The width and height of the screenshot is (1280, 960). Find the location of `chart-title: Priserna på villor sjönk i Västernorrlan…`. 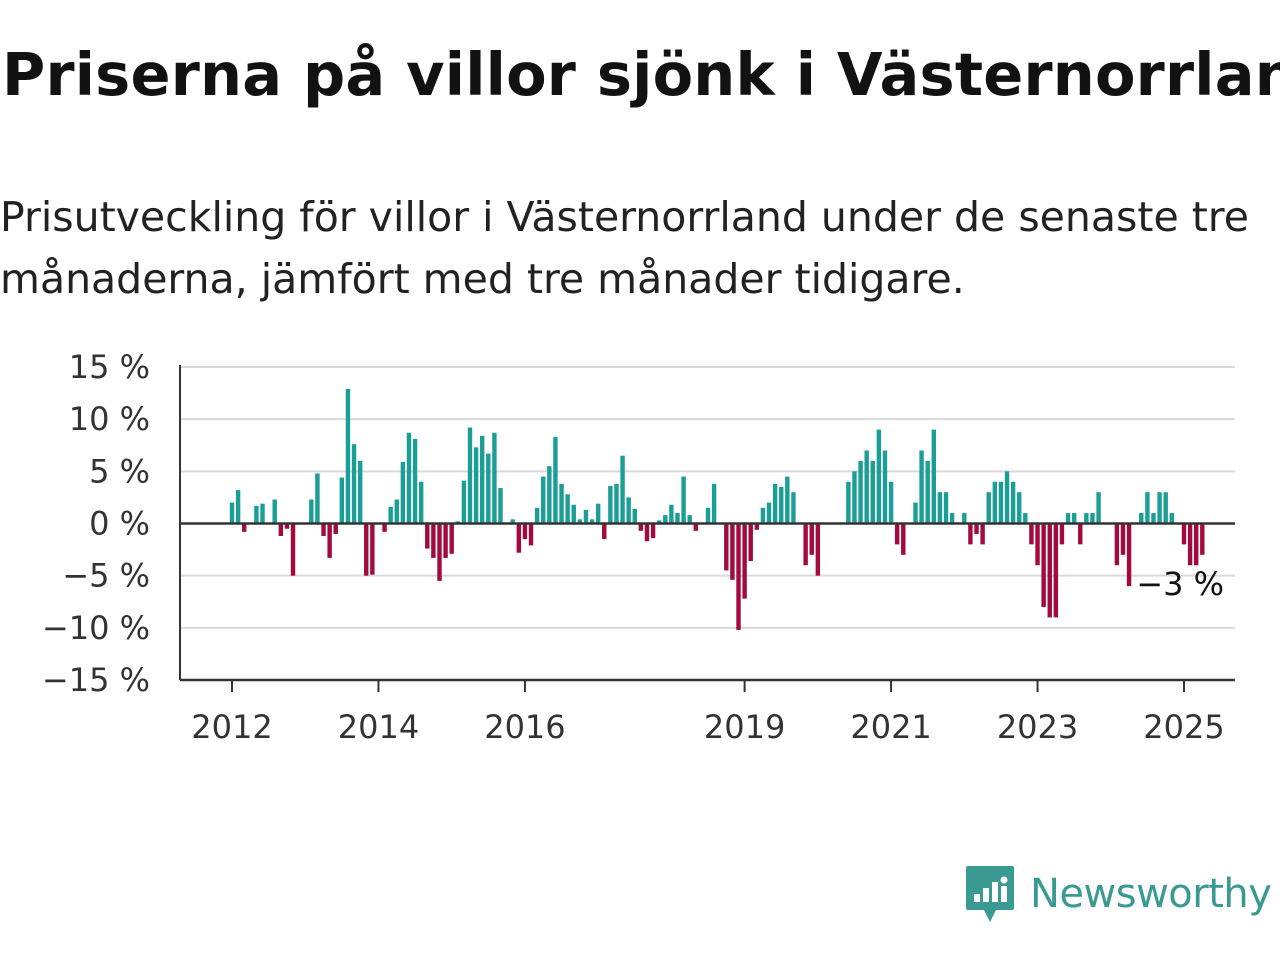

chart-title: Priserna på villor sjönk i Västernorrlan… is located at coordinates (641, 74).